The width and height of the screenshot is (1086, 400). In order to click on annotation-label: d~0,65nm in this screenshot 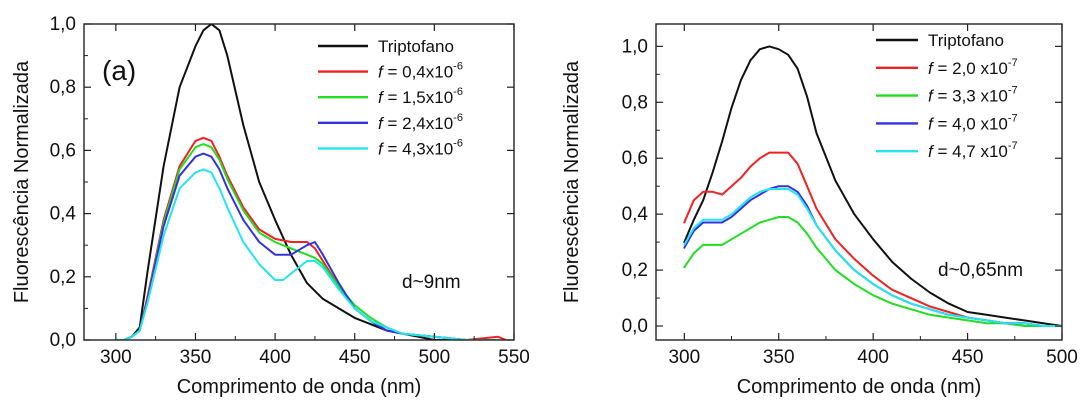, I will do `click(980, 270)`.